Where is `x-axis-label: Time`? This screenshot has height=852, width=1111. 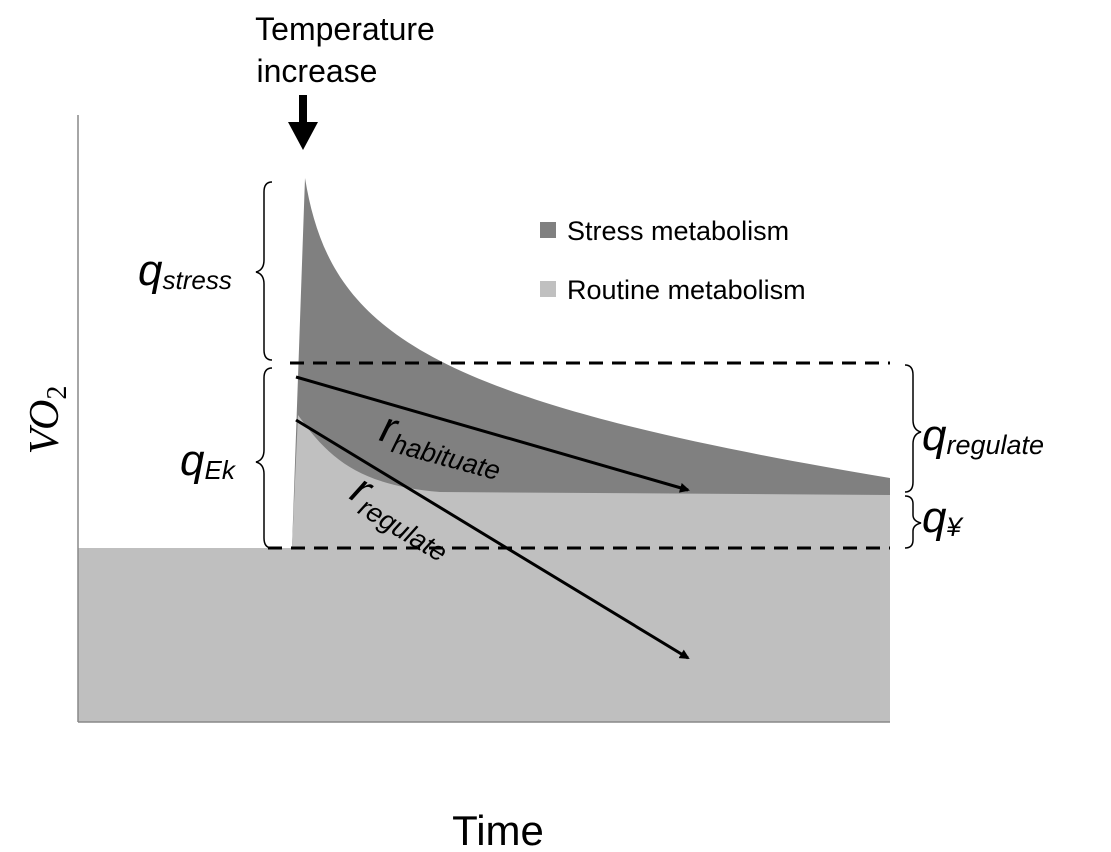
x-axis-label: Time is located at coordinates (498, 829).